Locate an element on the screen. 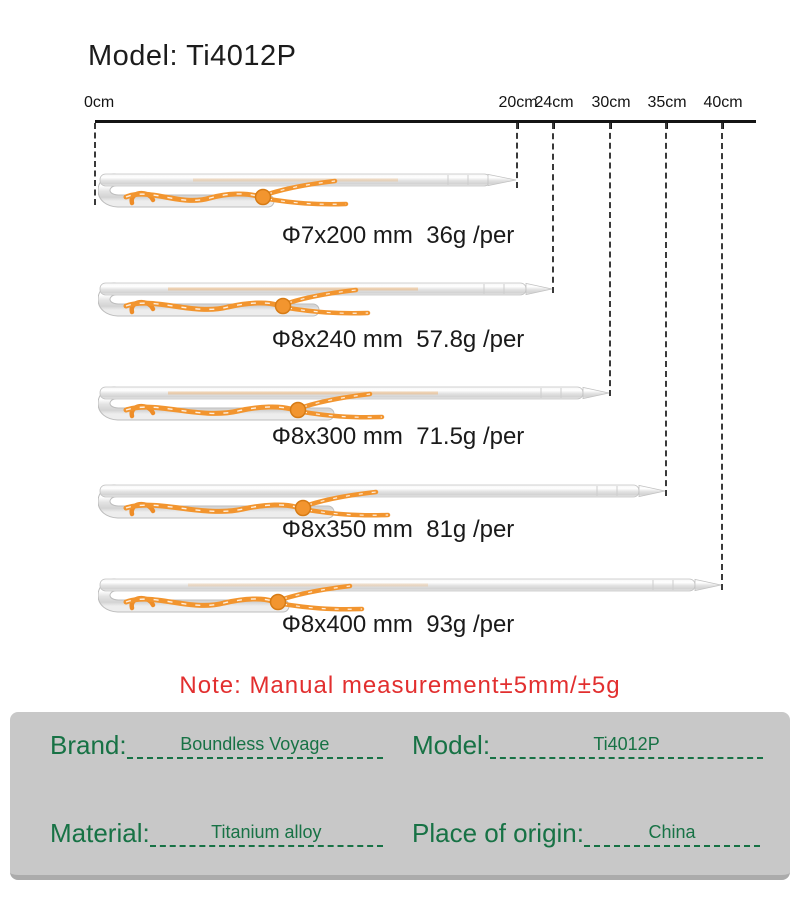 This screenshot has width=800, height=900. ruler-tick-label: 30cm is located at coordinates (611, 102).